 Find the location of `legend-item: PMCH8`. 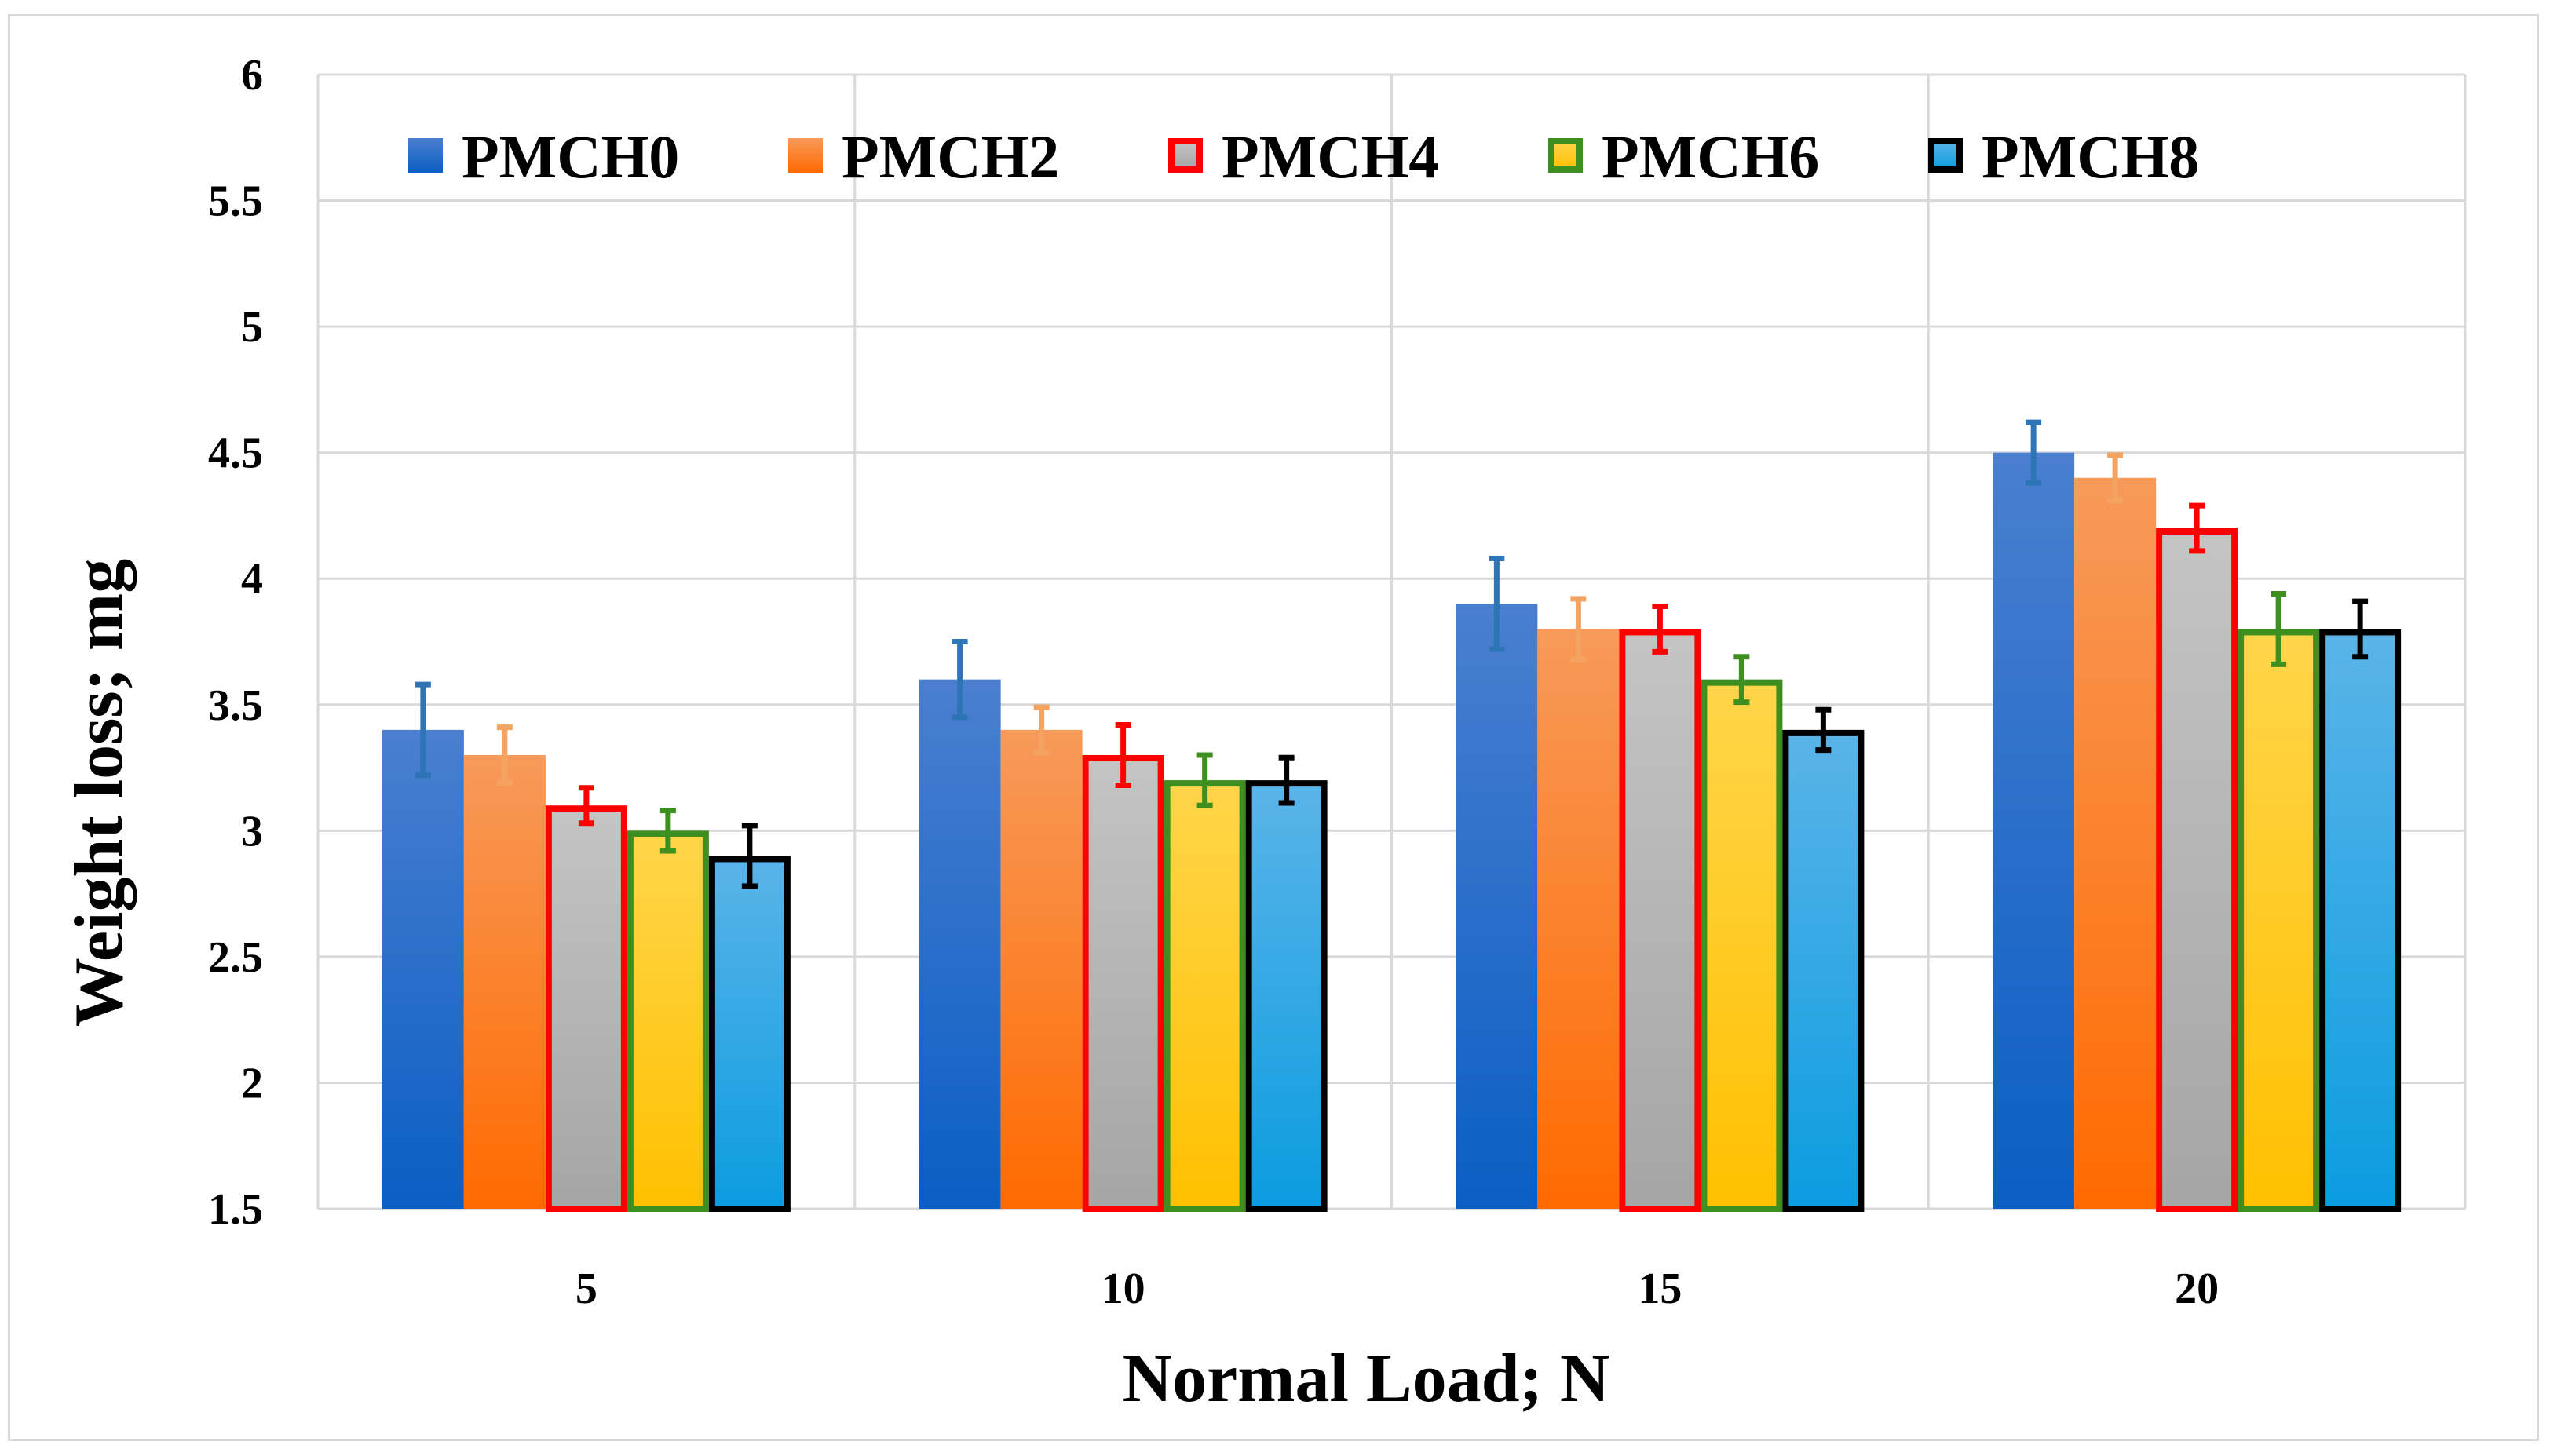

legend-item: PMCH8 is located at coordinates (2063, 156).